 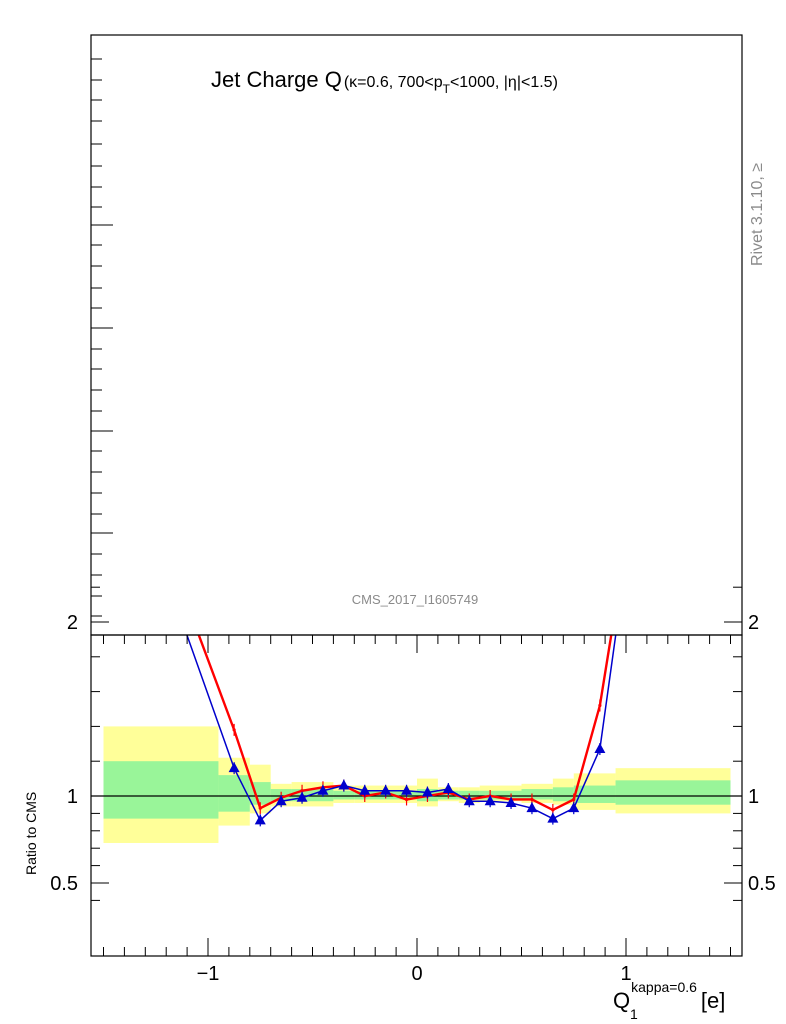 What do you see at coordinates (669, 996) in the screenshot?
I see `x-axis-label: Qkappa=0.6[e]` at bounding box center [669, 996].